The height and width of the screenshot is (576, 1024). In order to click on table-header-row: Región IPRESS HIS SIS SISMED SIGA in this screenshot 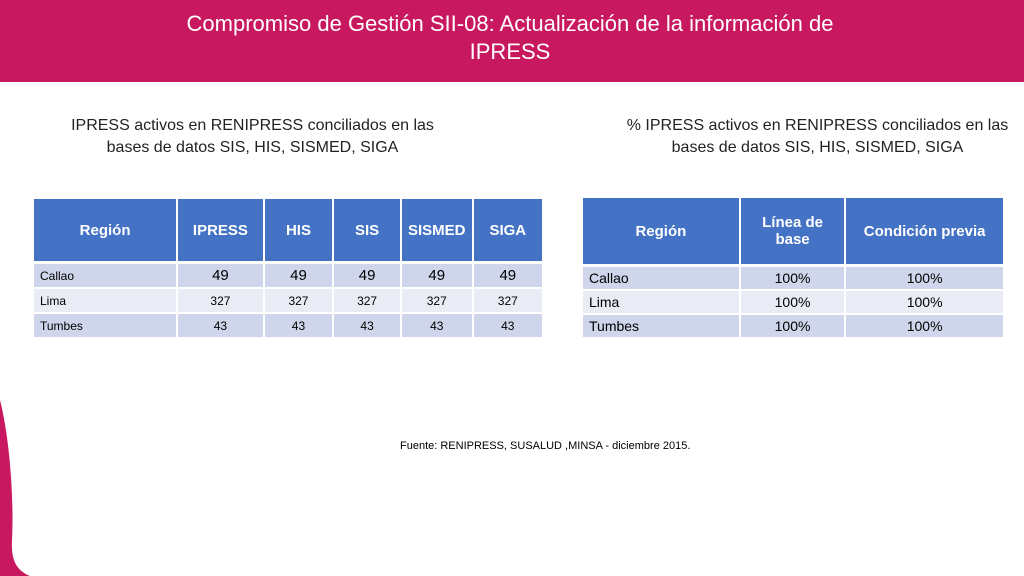, I will do `click(289, 231)`.